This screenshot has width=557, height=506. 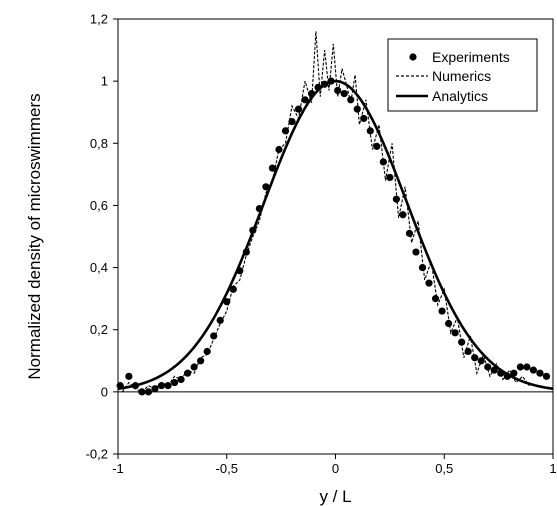 I want to click on legend-box, so click(x=462, y=75).